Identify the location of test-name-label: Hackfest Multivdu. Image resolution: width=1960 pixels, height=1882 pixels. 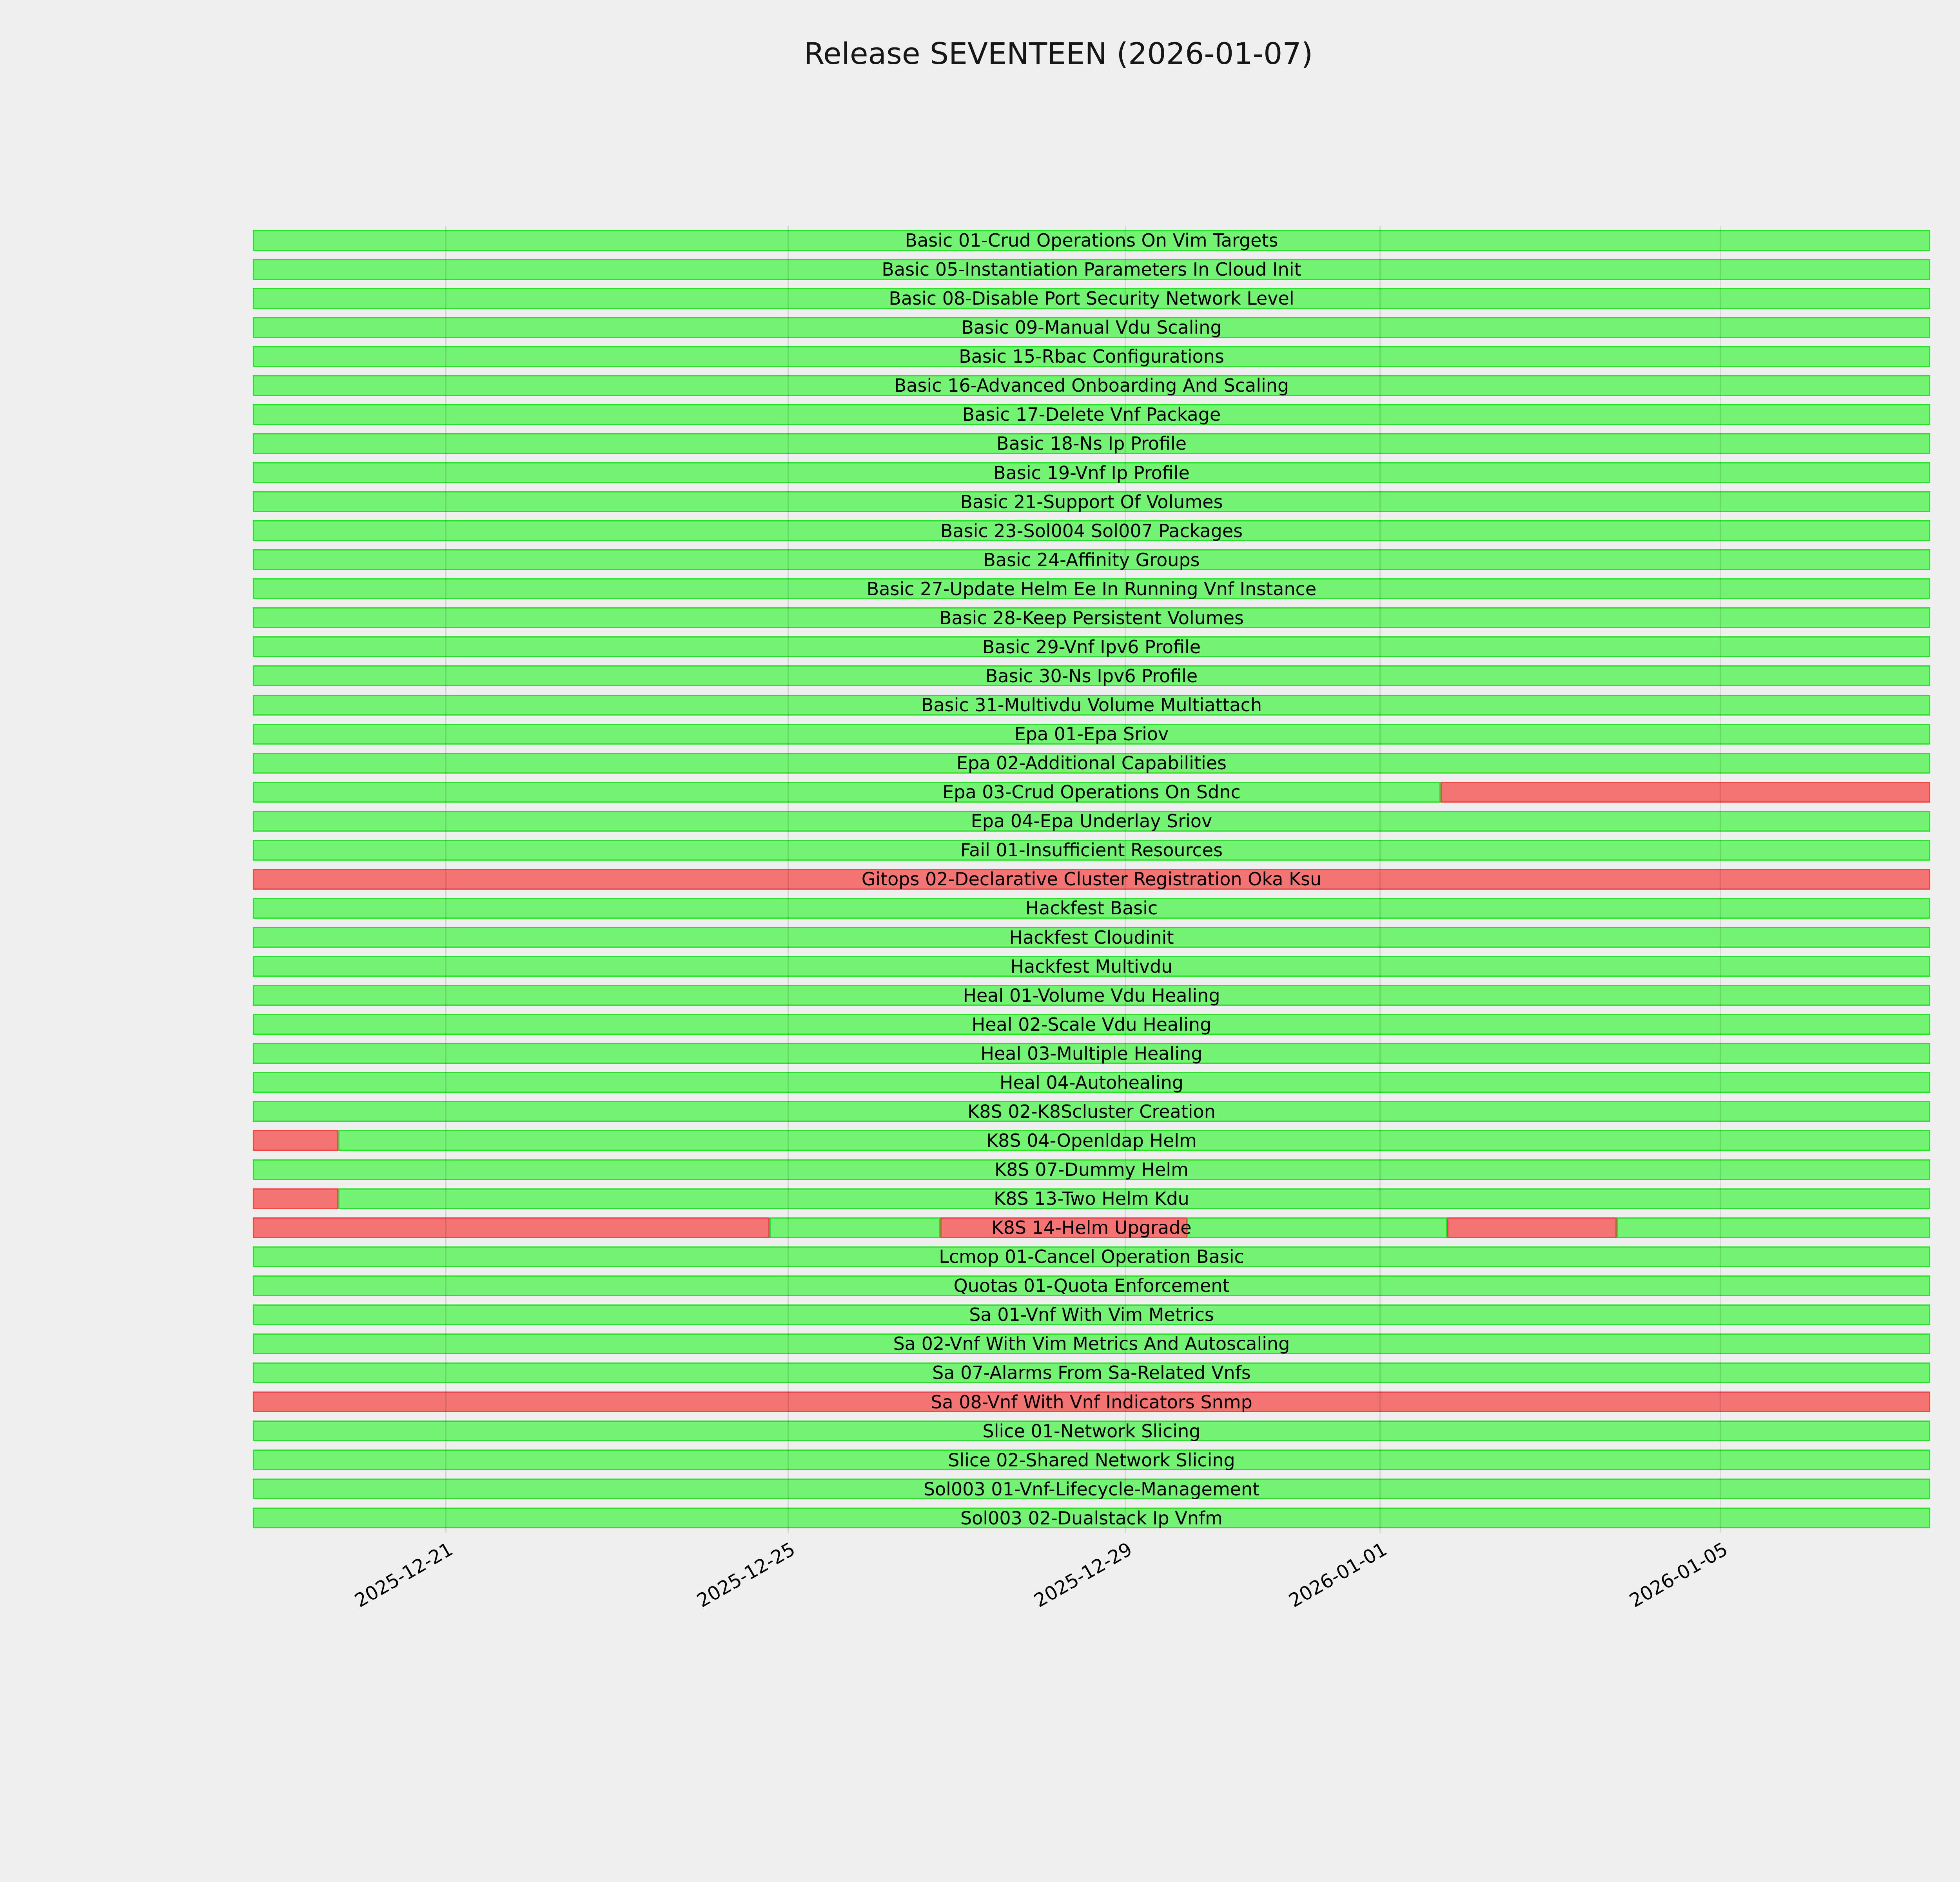
(1091, 966).